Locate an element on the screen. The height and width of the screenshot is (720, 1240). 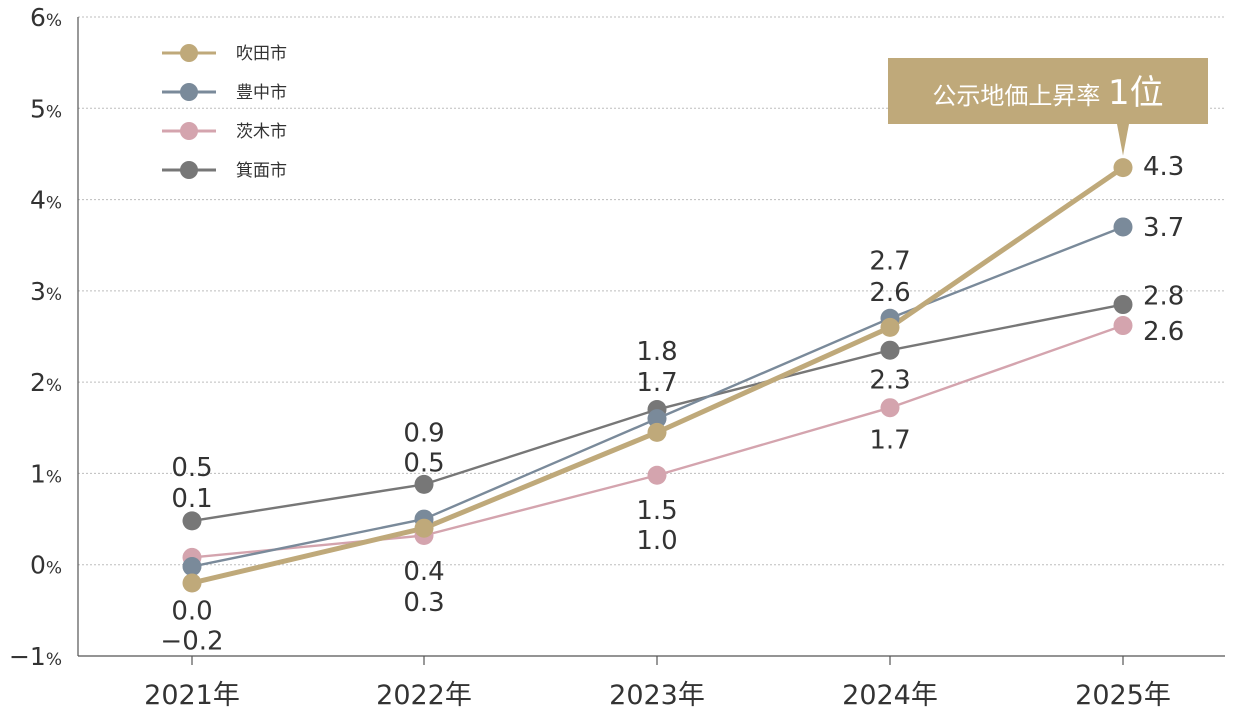
callout-label: 公示地価上昇率 1位 is located at coordinates (1047, 93).